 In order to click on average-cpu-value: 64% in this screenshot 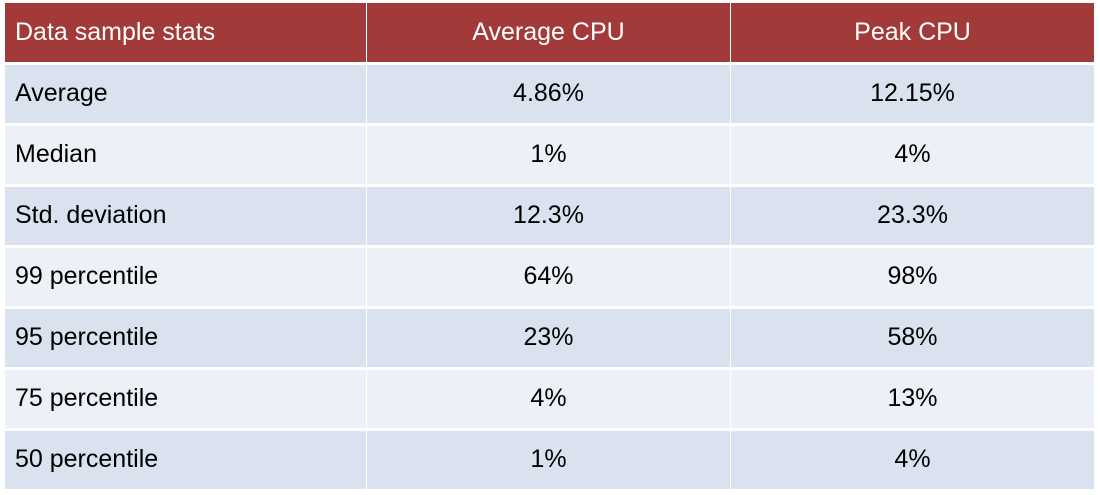, I will do `click(548, 277)`.